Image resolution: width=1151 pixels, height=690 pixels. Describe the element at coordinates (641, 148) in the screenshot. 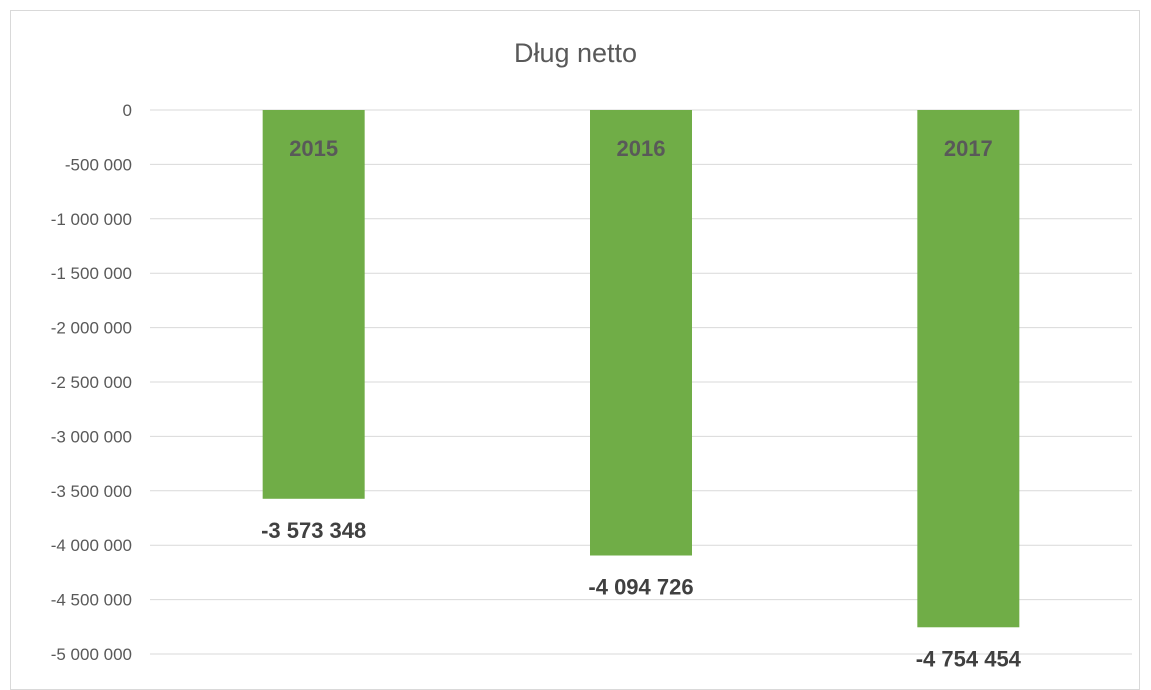

I see `category-label: 2016` at that location.